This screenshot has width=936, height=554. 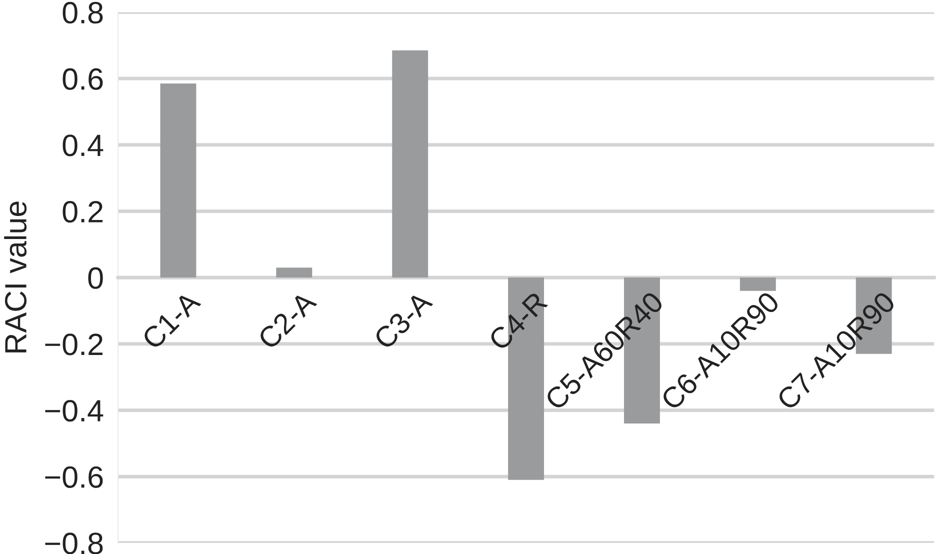 I want to click on y-tick-label: 0.2, so click(x=82, y=211).